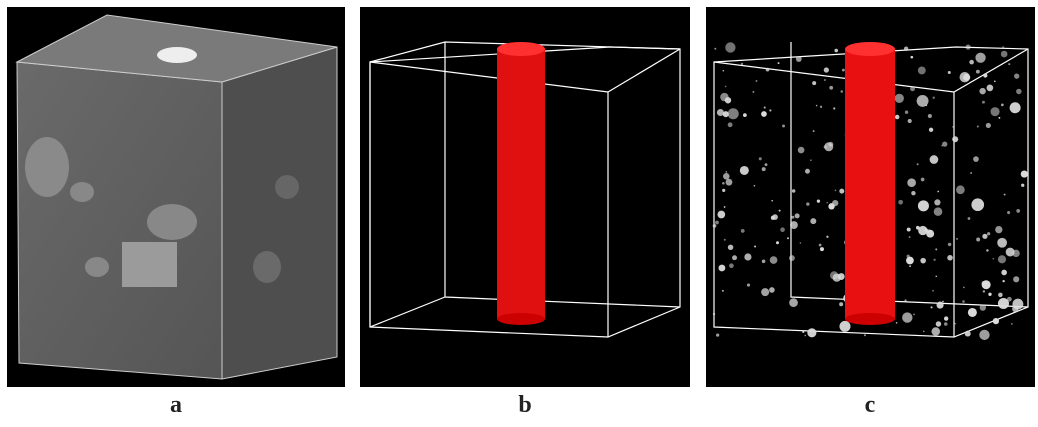 This screenshot has height=427, width=1038. Describe the element at coordinates (176, 405) in the screenshot. I see `panel-label: a` at that location.